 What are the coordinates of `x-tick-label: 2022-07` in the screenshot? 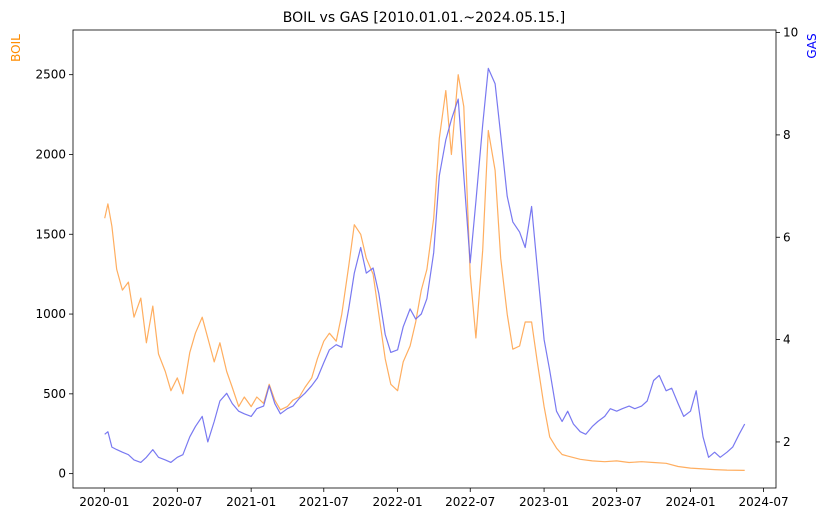 It's located at (470, 502).